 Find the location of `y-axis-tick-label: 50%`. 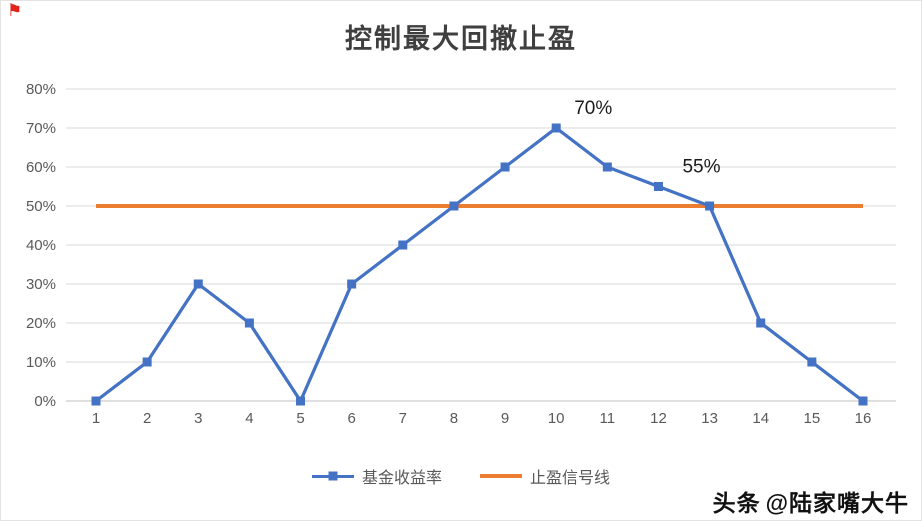

y-axis-tick-label: 50% is located at coordinates (41, 206).